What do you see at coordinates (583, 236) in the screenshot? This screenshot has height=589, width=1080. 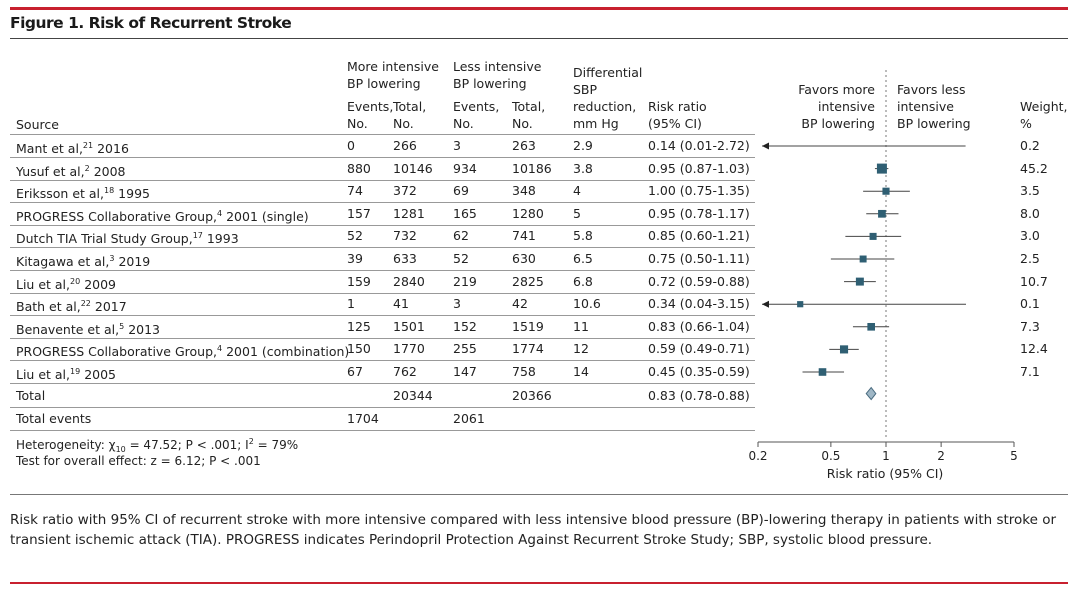 I see `study-sbp: 5.8` at bounding box center [583, 236].